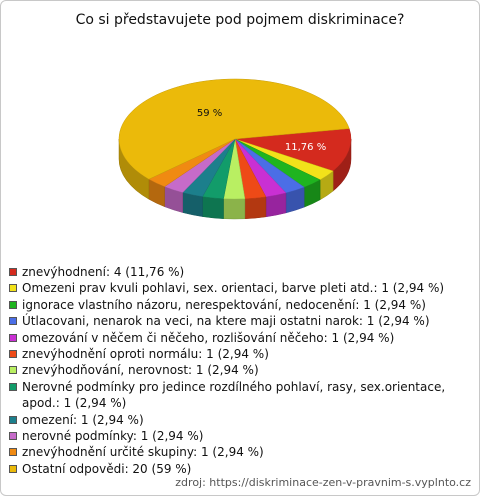  I want to click on legend-label: znevýhodnění oproti normálu: 1 (2,94 %), so click(145, 354).